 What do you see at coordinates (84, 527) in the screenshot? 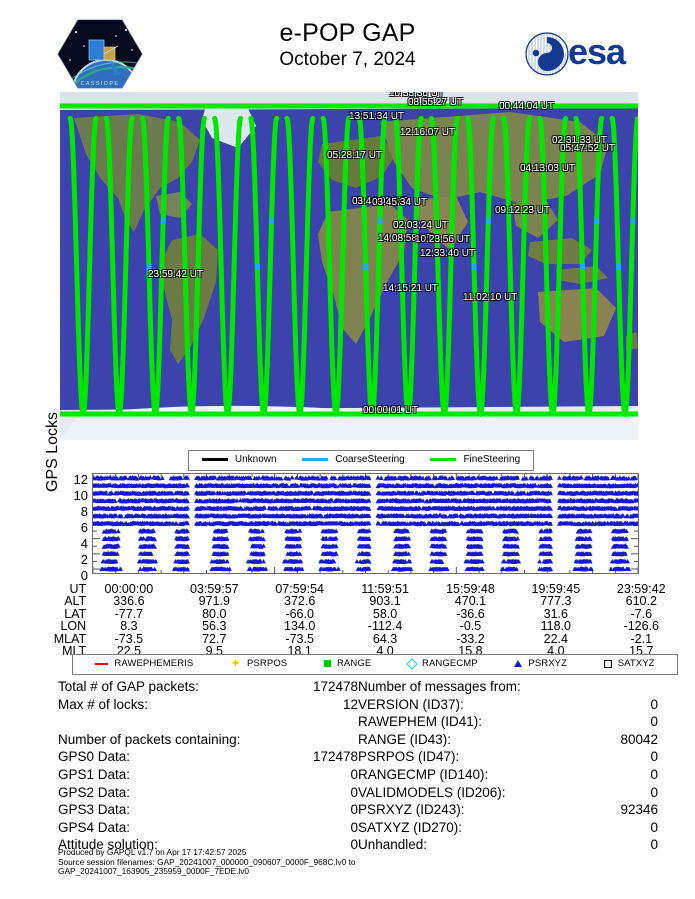
I see `y-tick-label: 6` at bounding box center [84, 527].